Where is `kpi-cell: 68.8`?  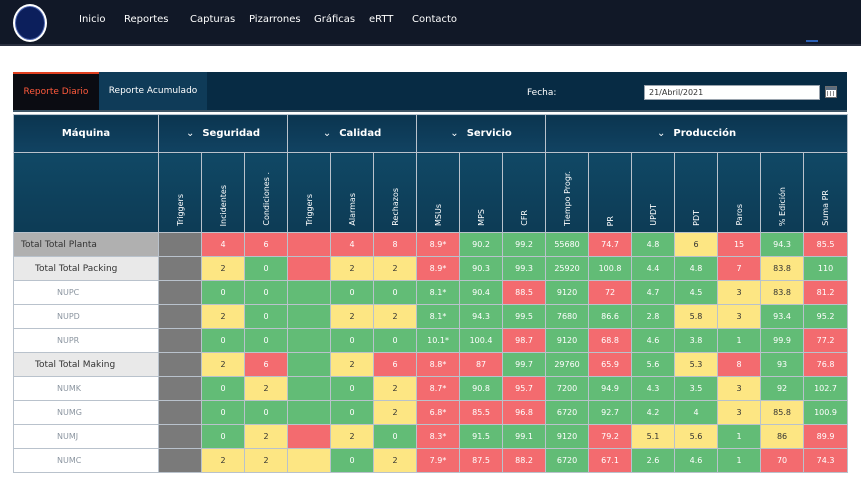 kpi-cell: 68.8 is located at coordinates (610, 340).